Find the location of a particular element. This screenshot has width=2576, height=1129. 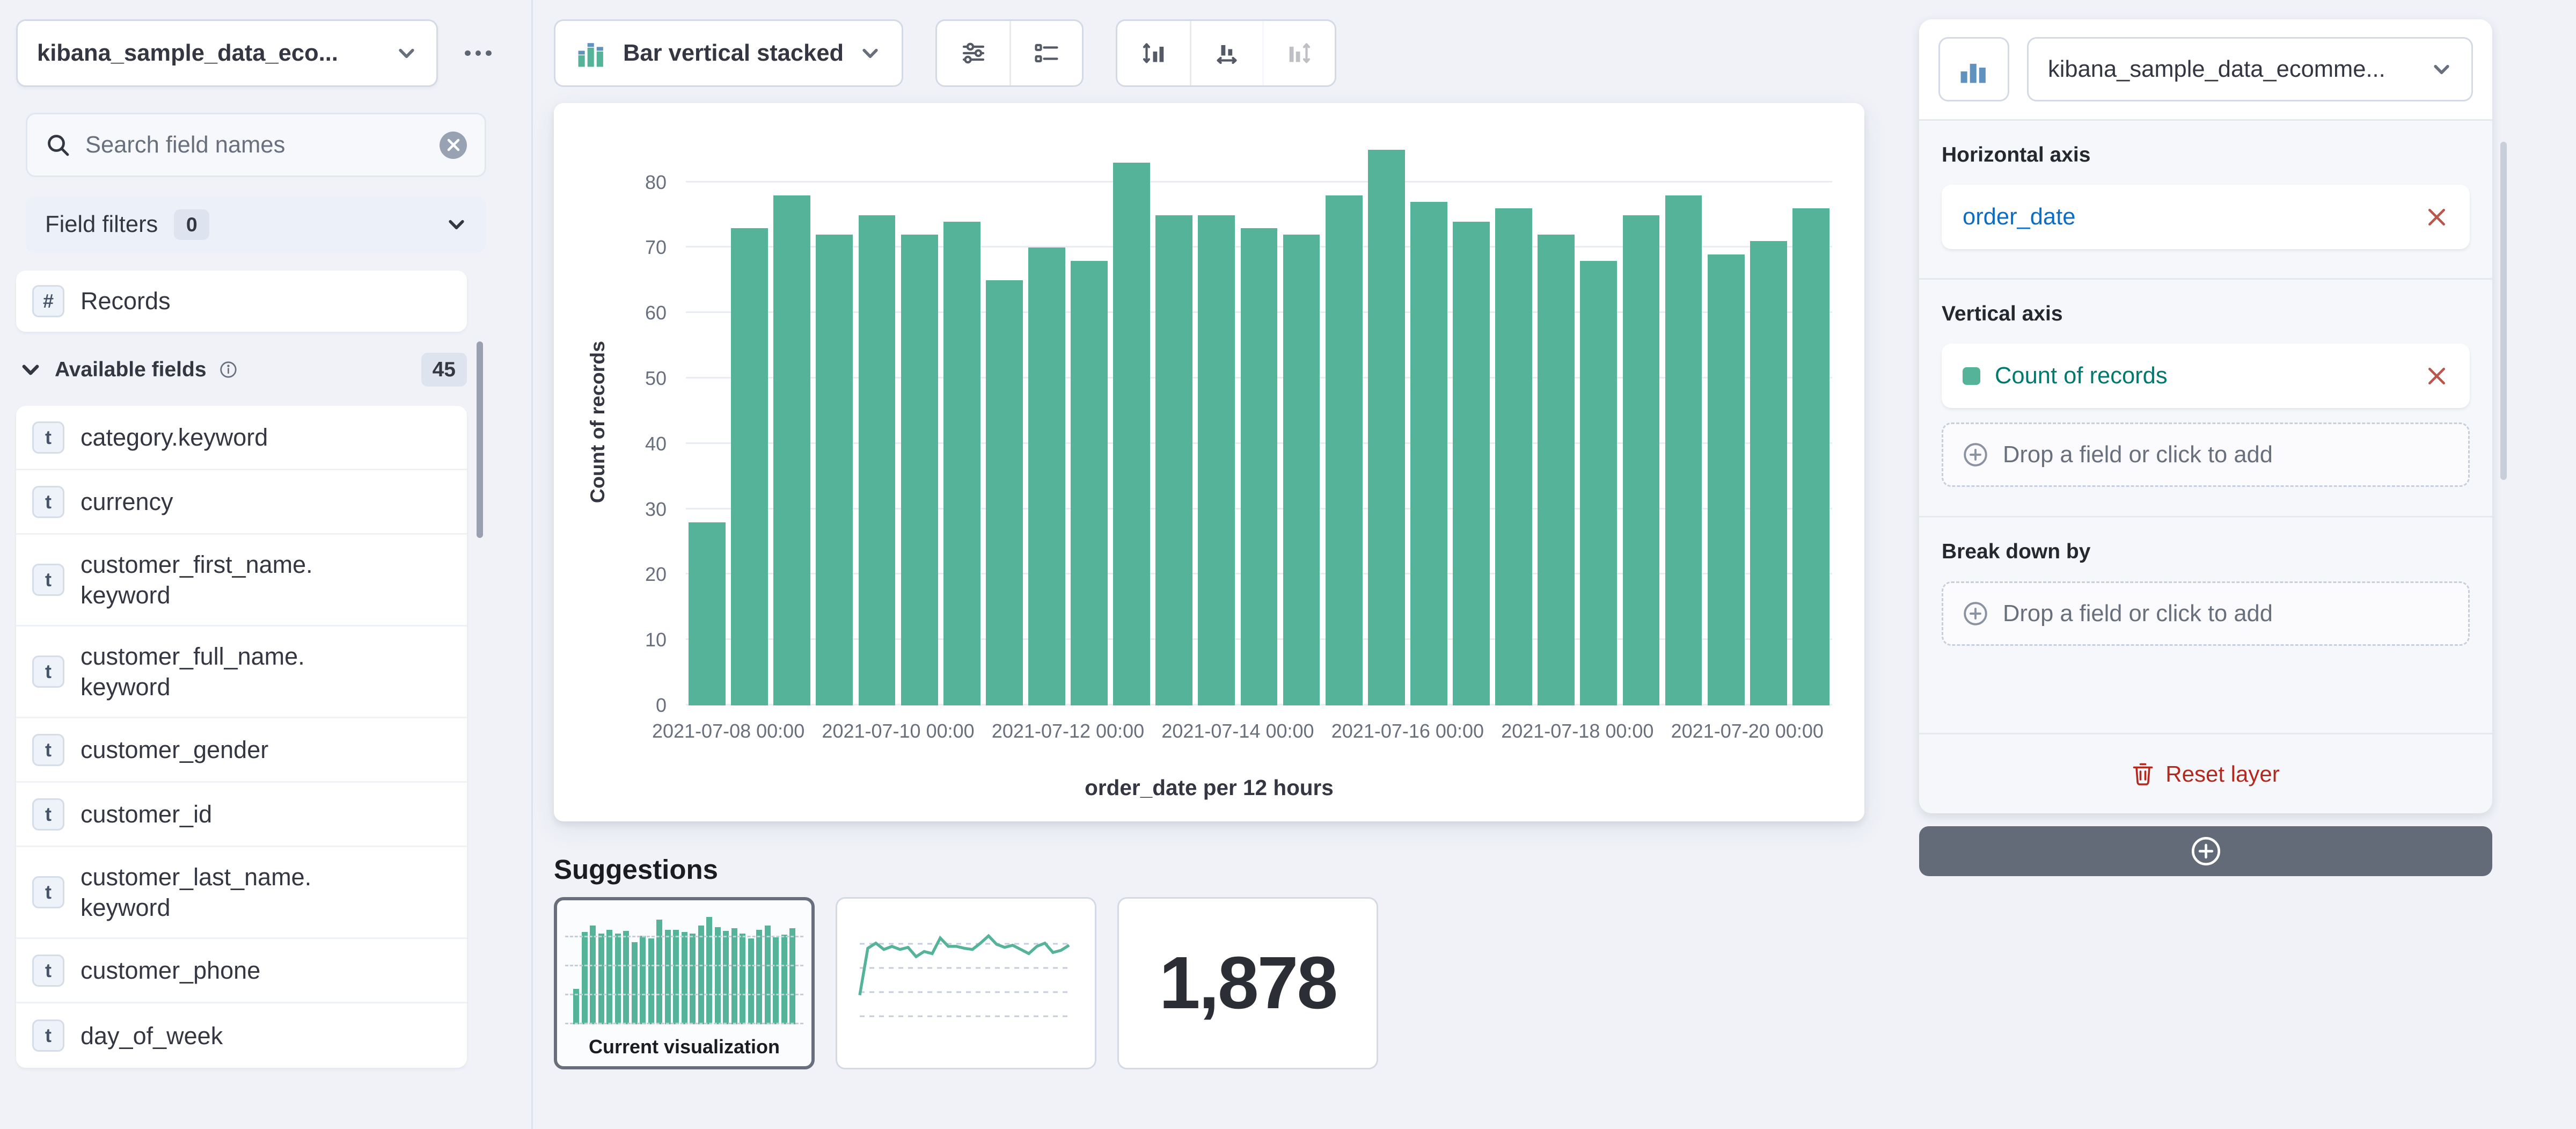

legend-list-icon is located at coordinates (1046, 53).